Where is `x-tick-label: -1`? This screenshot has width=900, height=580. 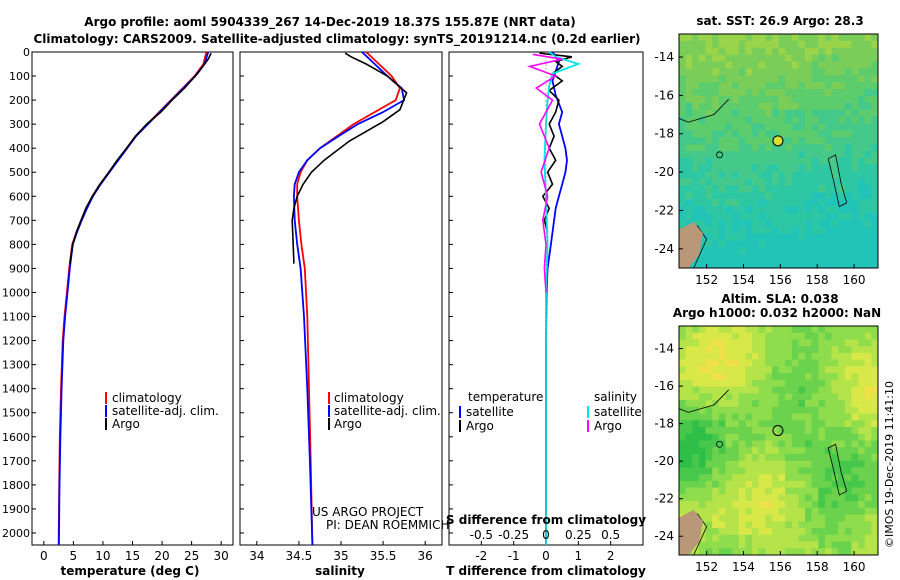 x-tick-label: -1 is located at coordinates (514, 556).